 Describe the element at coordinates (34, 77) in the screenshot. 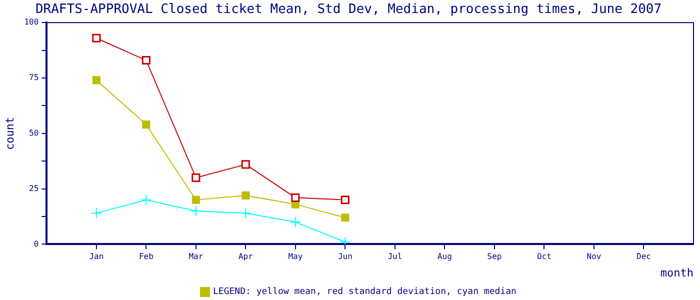

I see `y-tick-label: 75` at that location.